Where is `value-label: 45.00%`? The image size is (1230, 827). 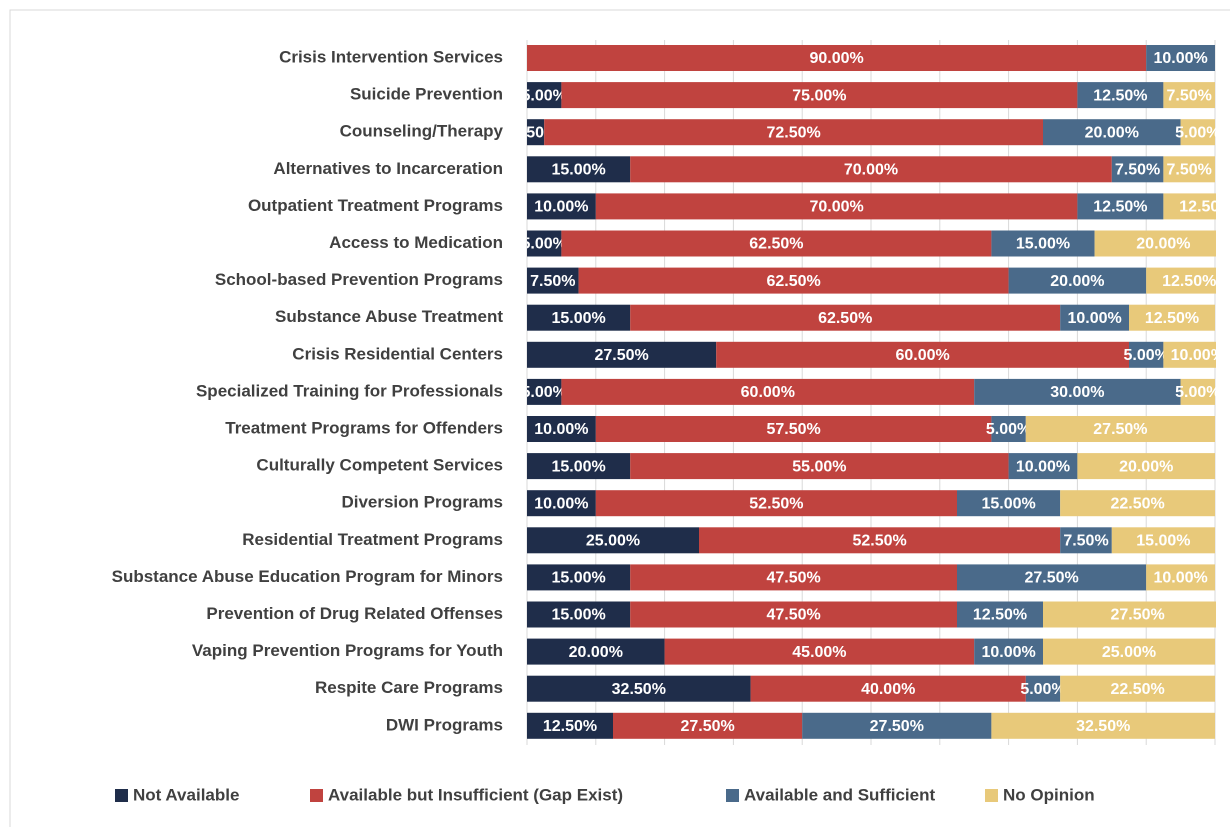
value-label: 45.00% is located at coordinates (819, 652).